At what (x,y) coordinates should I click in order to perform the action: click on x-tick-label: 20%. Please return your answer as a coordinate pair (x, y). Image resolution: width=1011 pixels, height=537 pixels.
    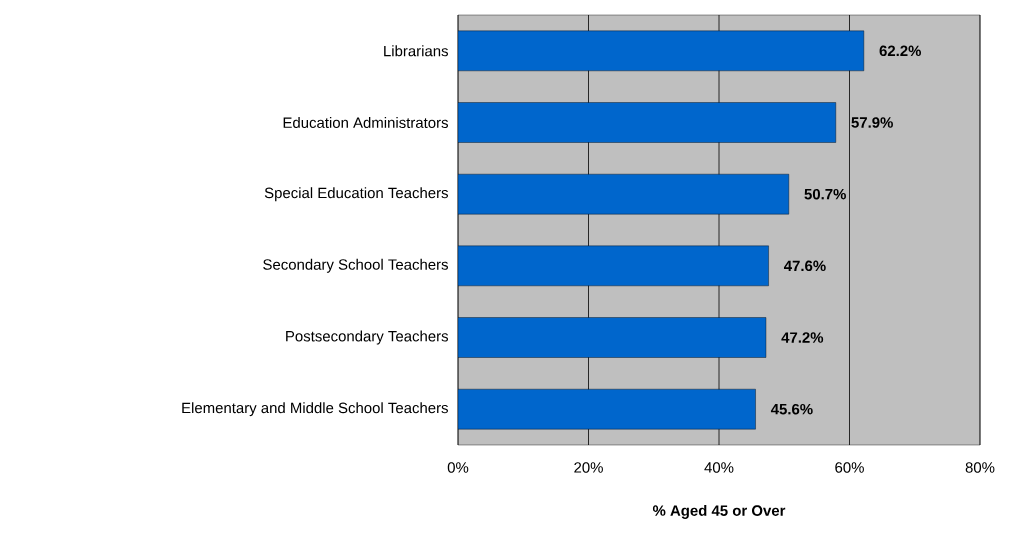
    Looking at the image, I should click on (588, 467).